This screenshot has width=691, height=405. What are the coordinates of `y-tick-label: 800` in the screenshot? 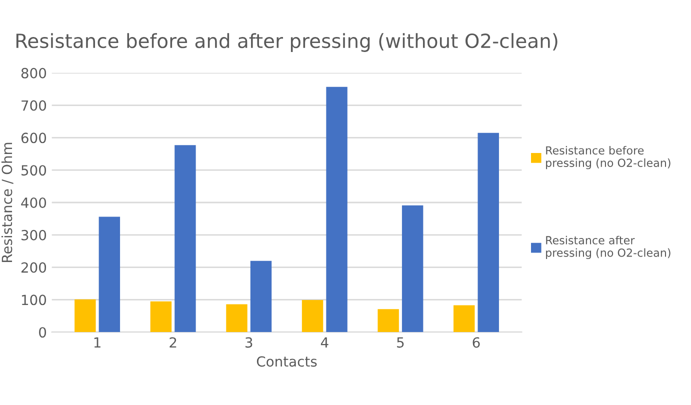 It's located at (33, 73).